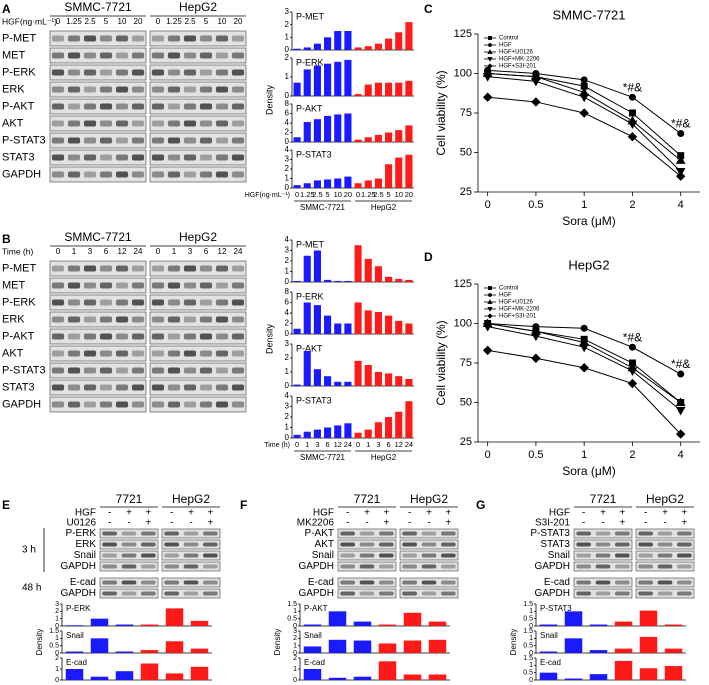 This screenshot has height=685, width=709. What do you see at coordinates (559, 555) in the screenshot?
I see `row-label: Snail` at bounding box center [559, 555].